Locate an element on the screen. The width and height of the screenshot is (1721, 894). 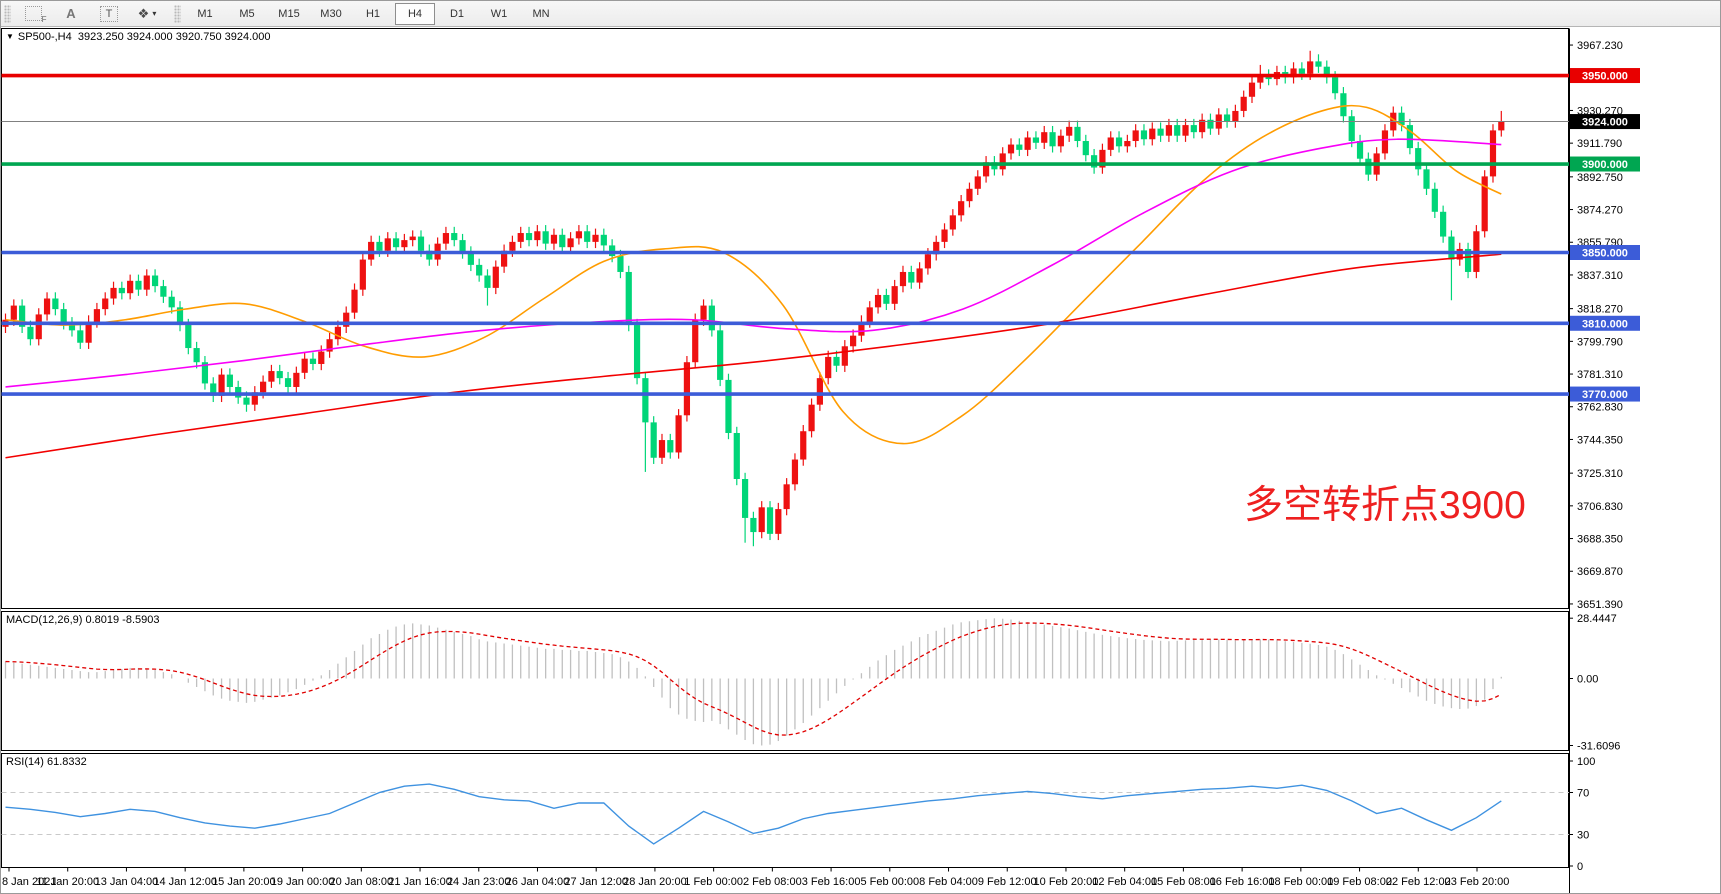
timeframe-button-H4: H4 is located at coordinates (415, 13).